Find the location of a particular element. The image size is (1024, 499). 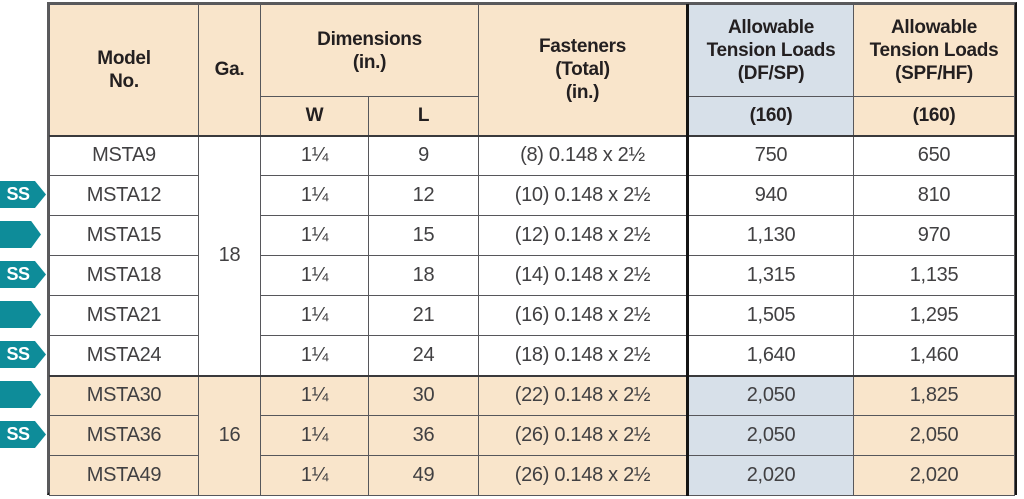

dfsp-load-cell: 1,640 is located at coordinates (770, 355).